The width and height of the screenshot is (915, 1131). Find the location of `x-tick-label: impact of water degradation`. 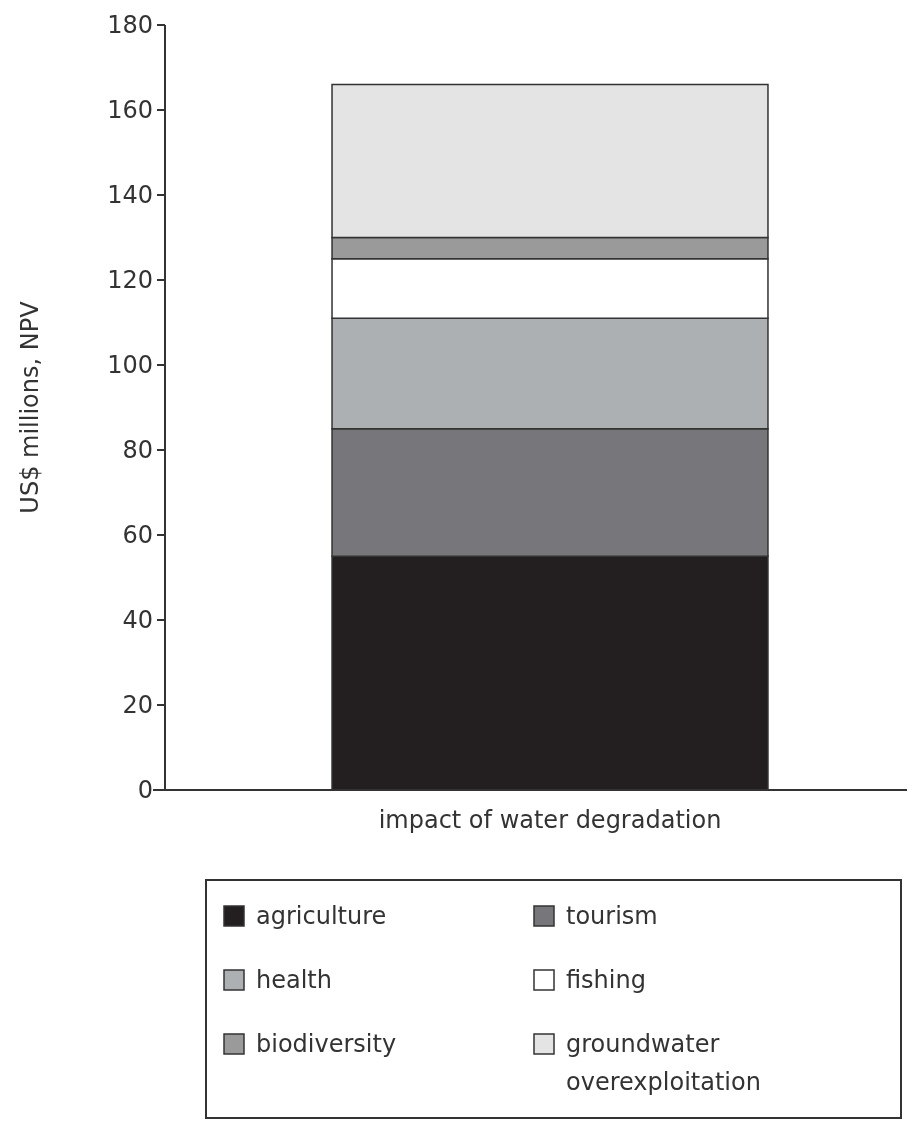

x-tick-label: impact of water degradation is located at coordinates (550, 820).